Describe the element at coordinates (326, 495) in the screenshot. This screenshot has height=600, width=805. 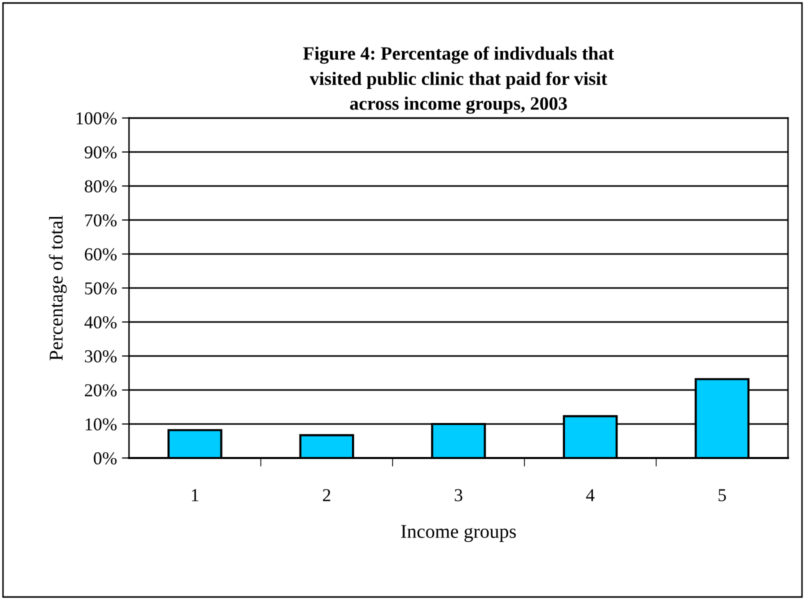
I see `x-tick-label: 2` at that location.